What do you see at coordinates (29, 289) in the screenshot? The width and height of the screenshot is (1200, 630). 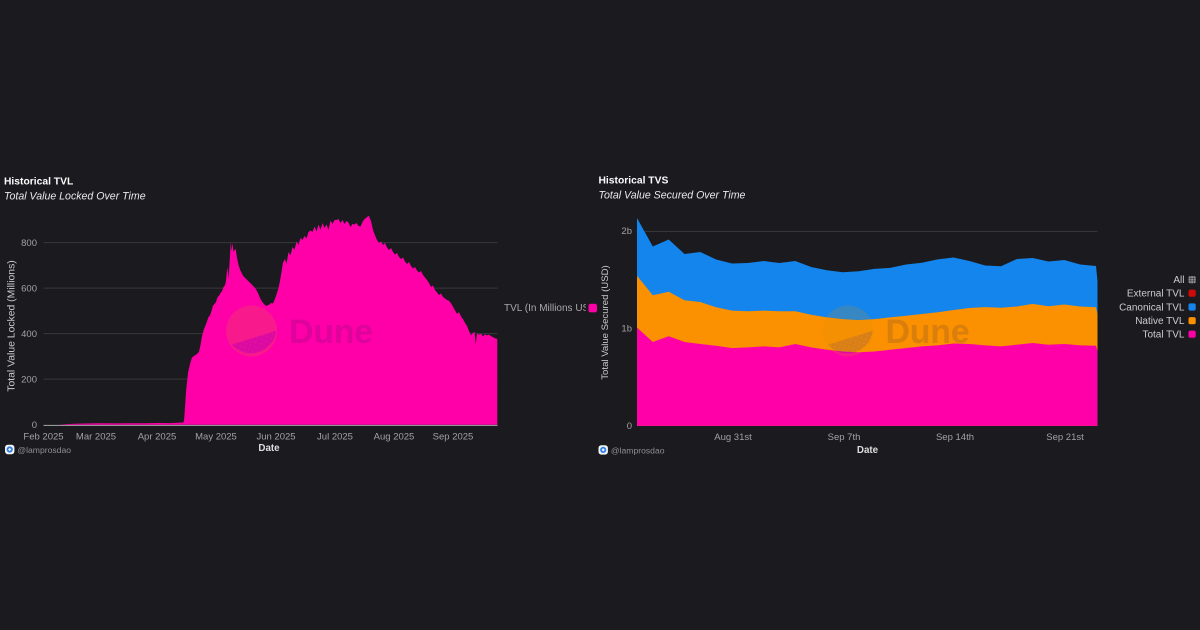 I see `svg-text: 600` at bounding box center [29, 289].